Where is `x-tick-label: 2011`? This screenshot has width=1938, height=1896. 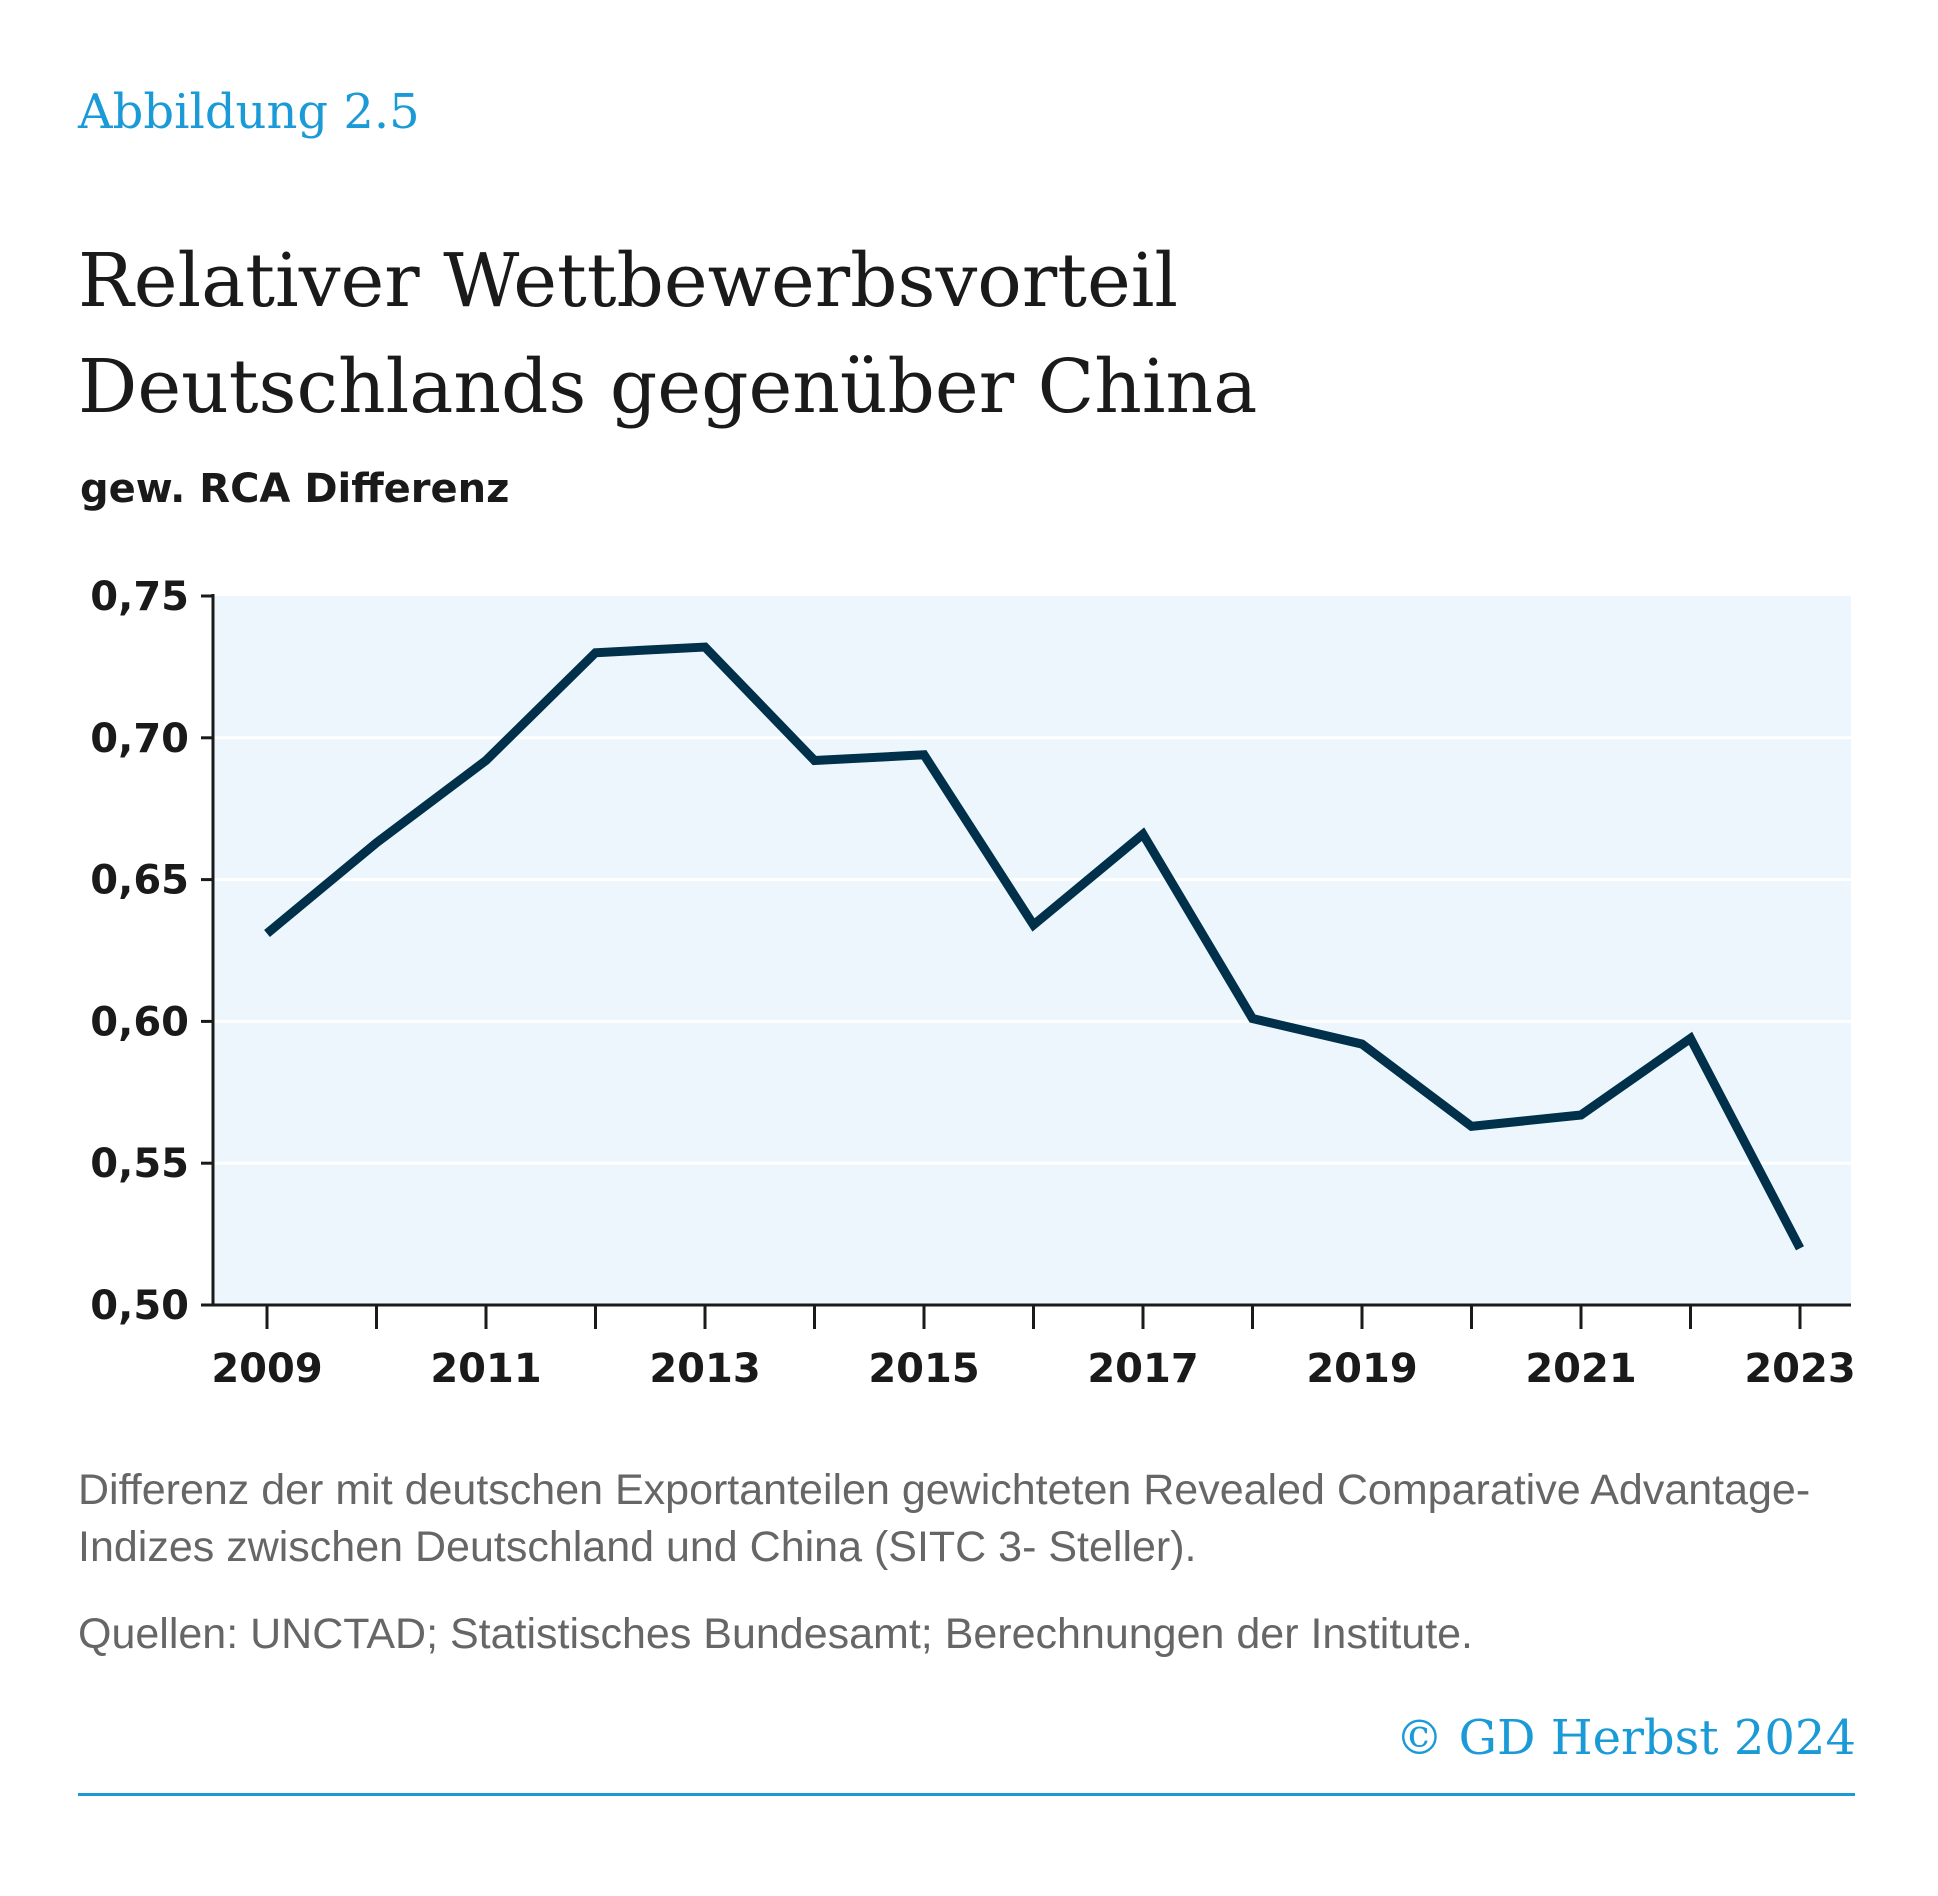
x-tick-label: 2011 is located at coordinates (485, 1369).